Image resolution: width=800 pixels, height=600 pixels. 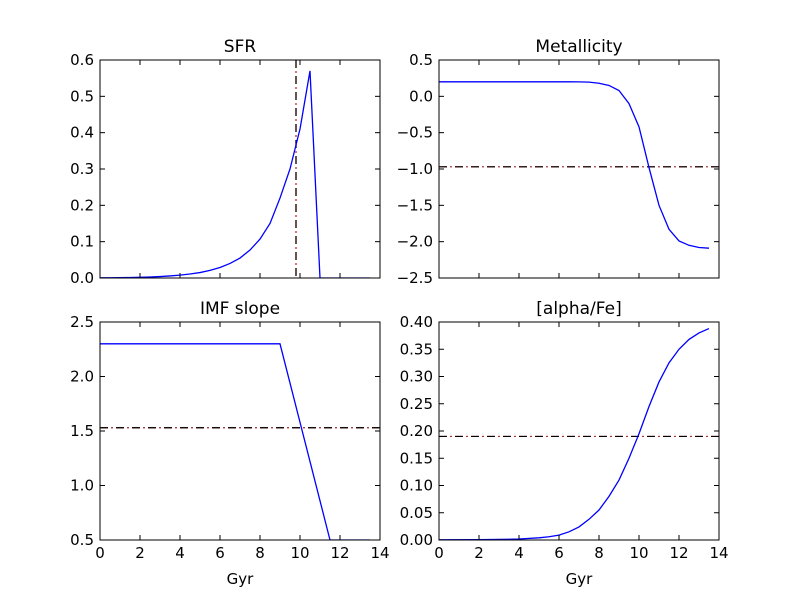 What do you see at coordinates (82, 169) in the screenshot?
I see `sfr-ytick-label: 0.3` at bounding box center [82, 169].